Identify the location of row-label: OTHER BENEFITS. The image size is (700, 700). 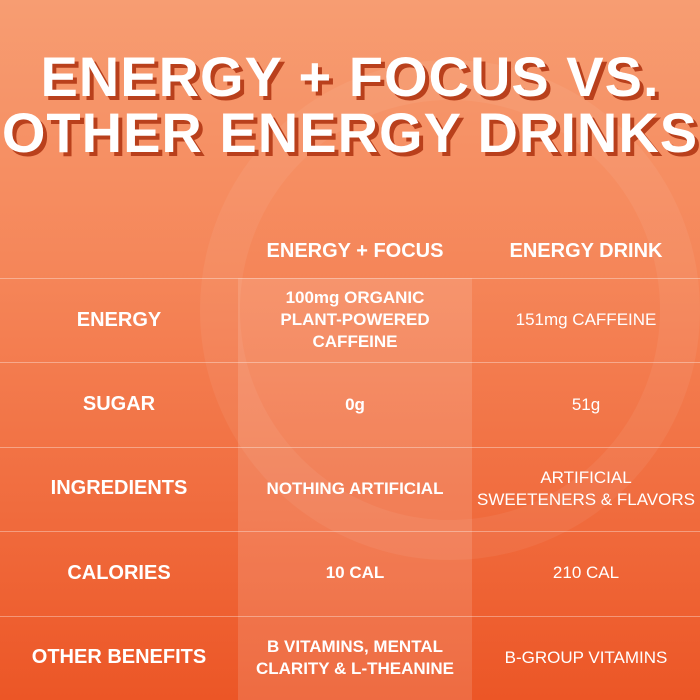
(119, 657).